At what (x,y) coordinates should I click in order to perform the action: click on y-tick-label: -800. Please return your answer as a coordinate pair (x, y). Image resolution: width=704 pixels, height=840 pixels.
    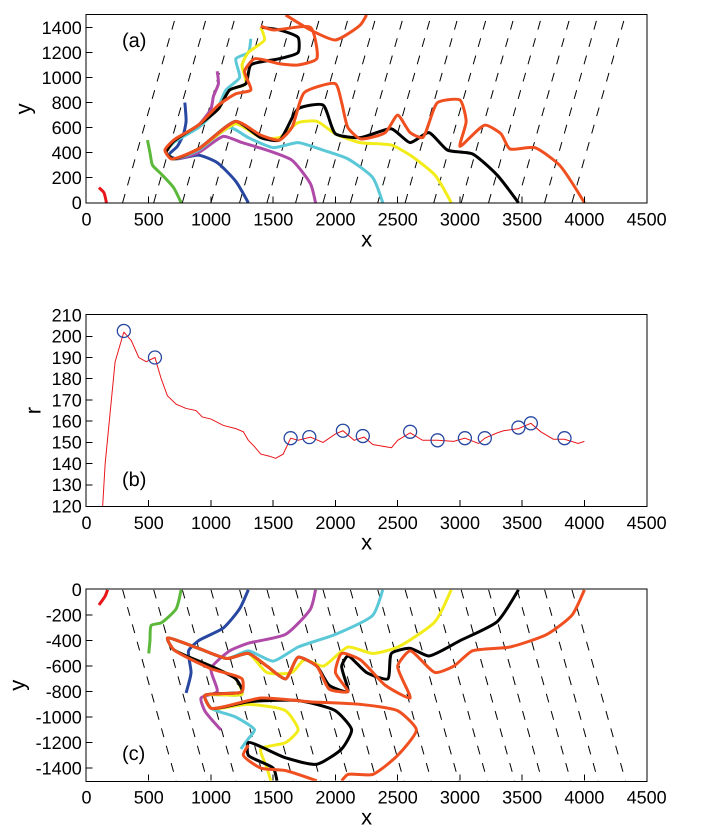
    Looking at the image, I should click on (64, 692).